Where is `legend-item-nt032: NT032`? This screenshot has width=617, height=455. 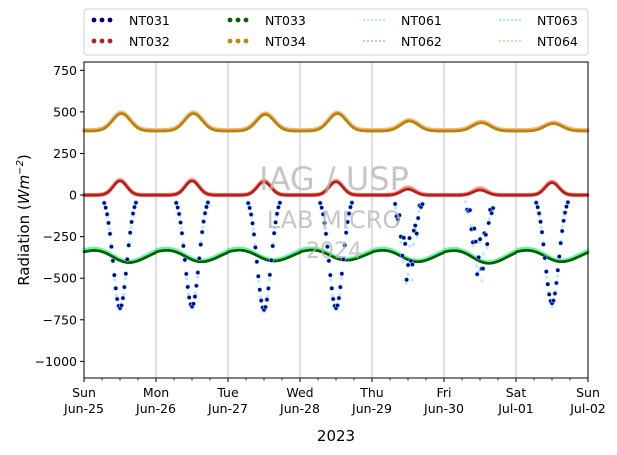
legend-item-nt032: NT032 is located at coordinates (130, 41).